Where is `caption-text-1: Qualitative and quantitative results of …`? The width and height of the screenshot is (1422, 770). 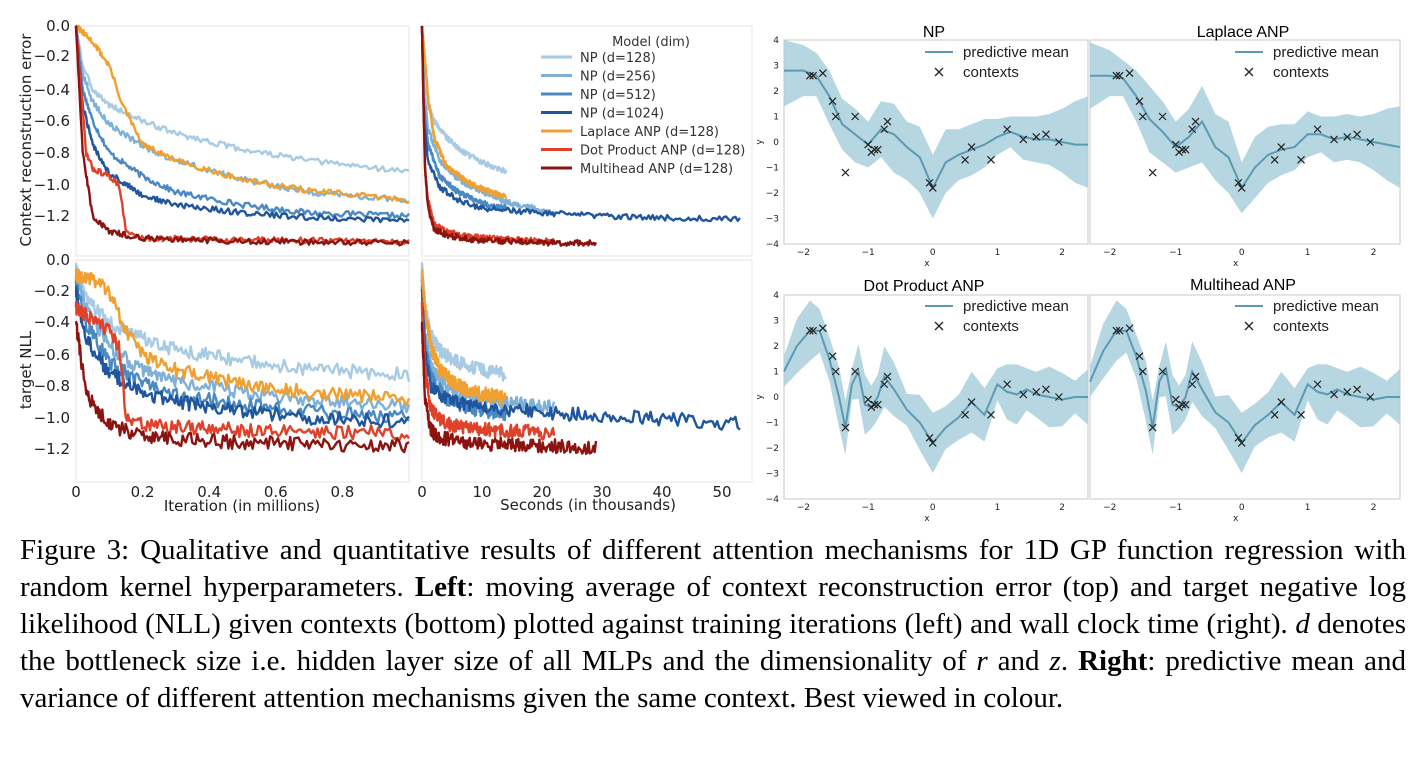 caption-text-1: Qualitative and quantitative results of … is located at coordinates (713, 568).